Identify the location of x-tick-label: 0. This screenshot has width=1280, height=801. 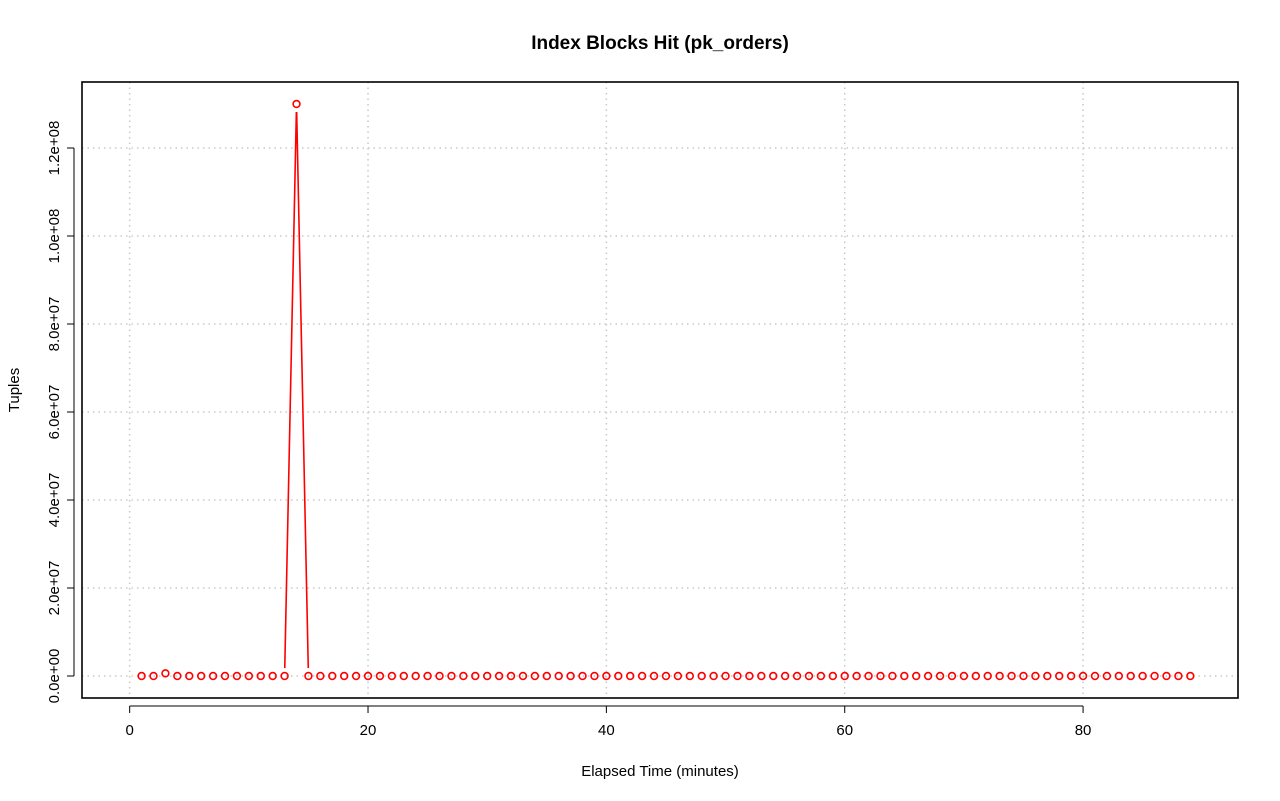
(129, 730).